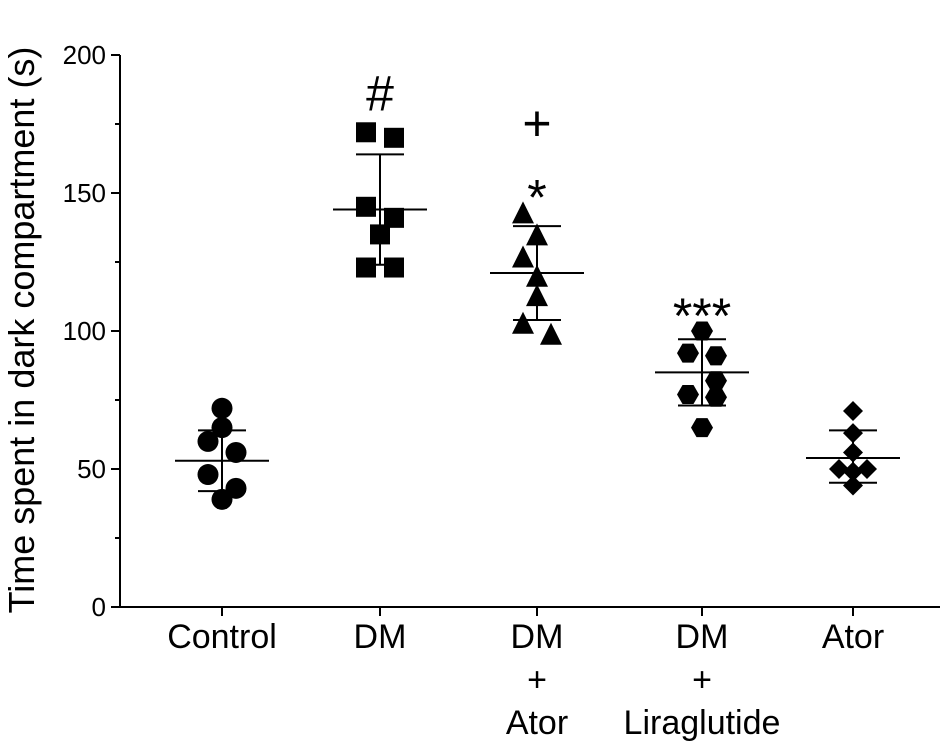 The image size is (950, 742). Describe the element at coordinates (536, 197) in the screenshot. I see `significance-annotation: *` at that location.